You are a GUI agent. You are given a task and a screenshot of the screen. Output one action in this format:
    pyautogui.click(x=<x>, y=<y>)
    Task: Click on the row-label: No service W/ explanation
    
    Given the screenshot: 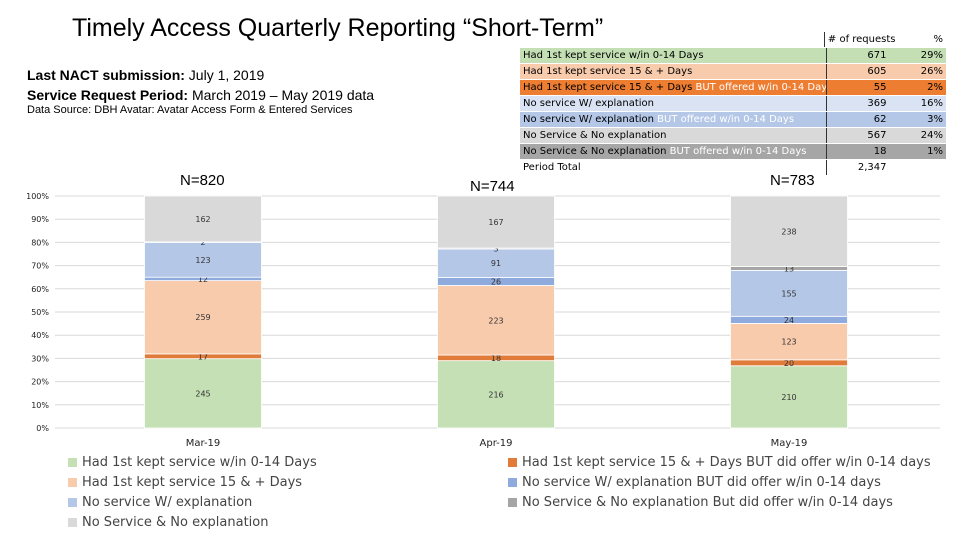 What is the action you would take?
    pyautogui.click(x=674, y=103)
    